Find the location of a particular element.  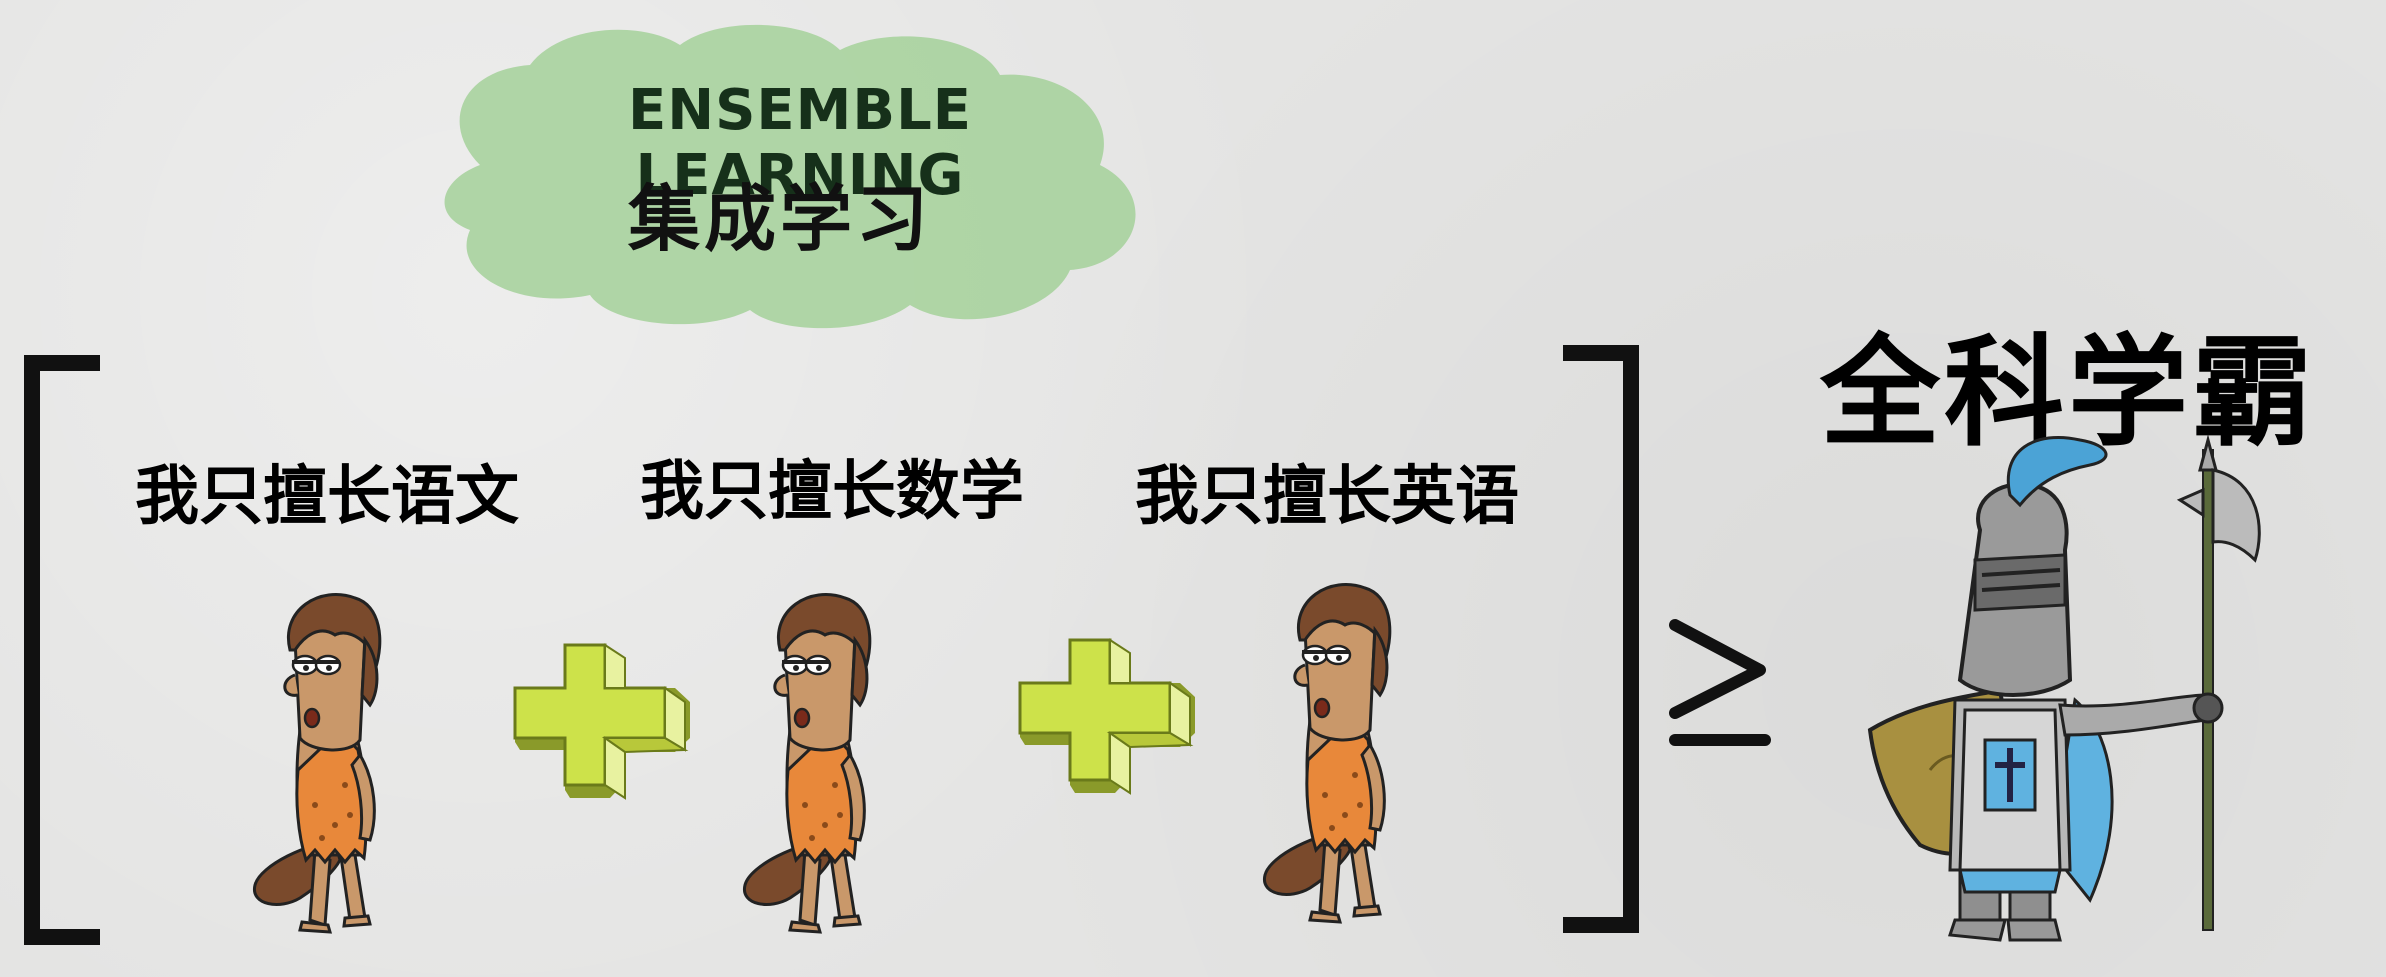

learner-label-math: 我只擅长数学 is located at coordinates (832, 492).